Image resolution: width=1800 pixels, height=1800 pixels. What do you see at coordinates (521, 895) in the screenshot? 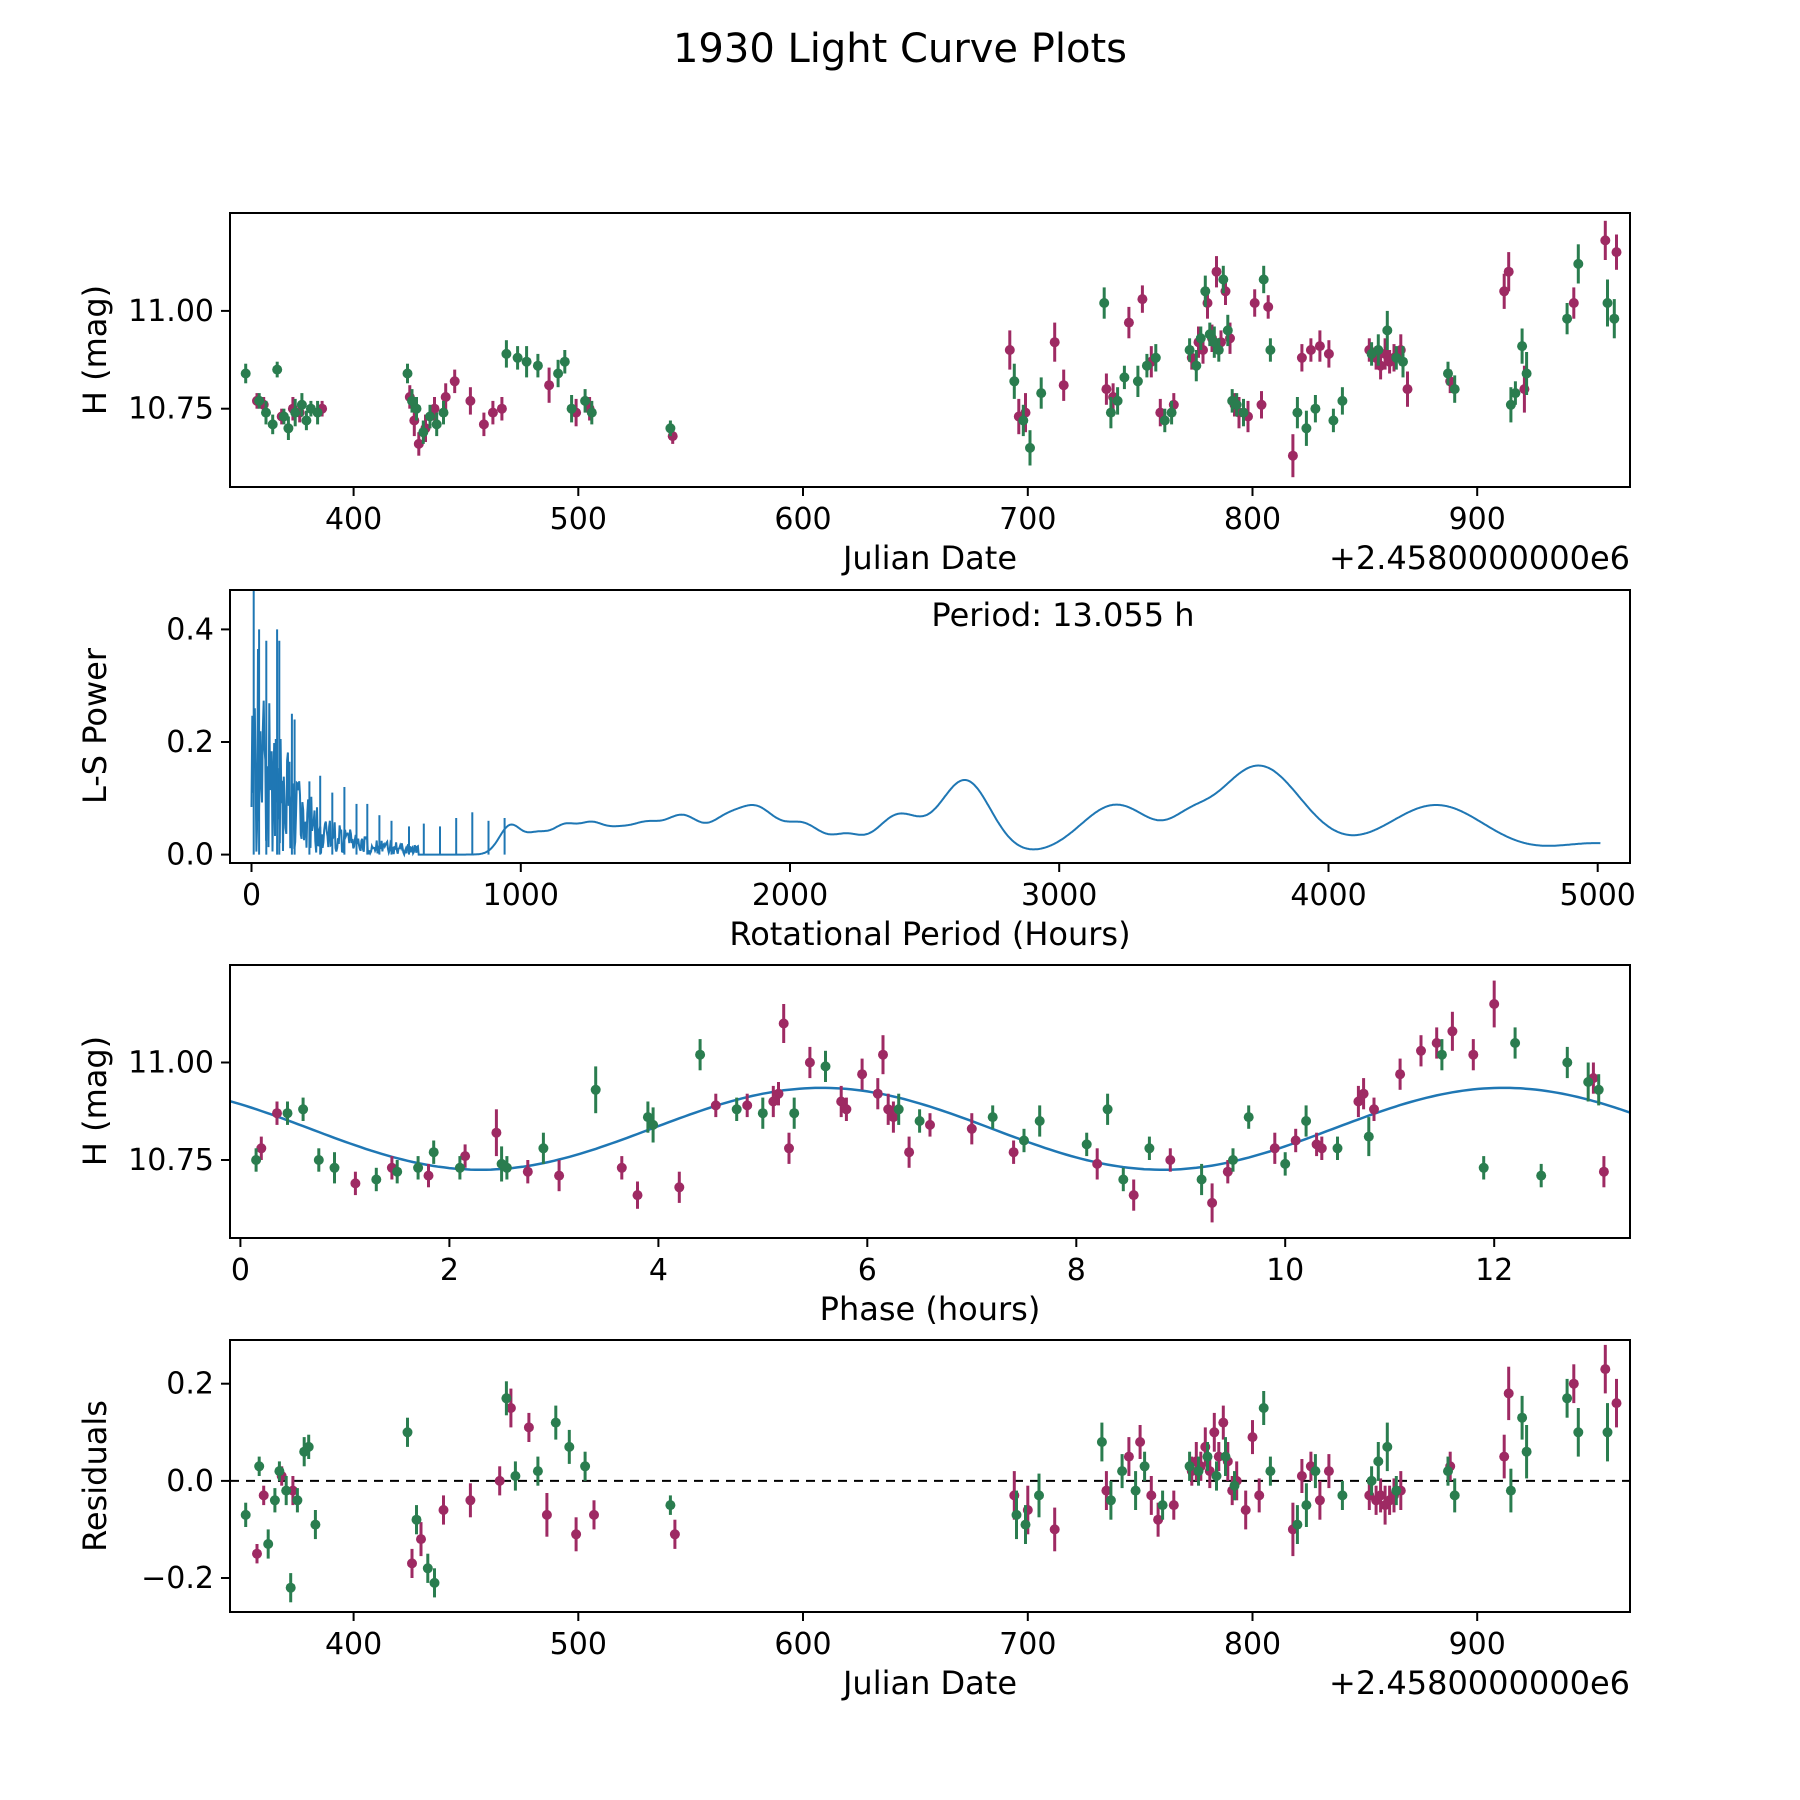
I see `x-tick-label: 1000` at bounding box center [521, 895].